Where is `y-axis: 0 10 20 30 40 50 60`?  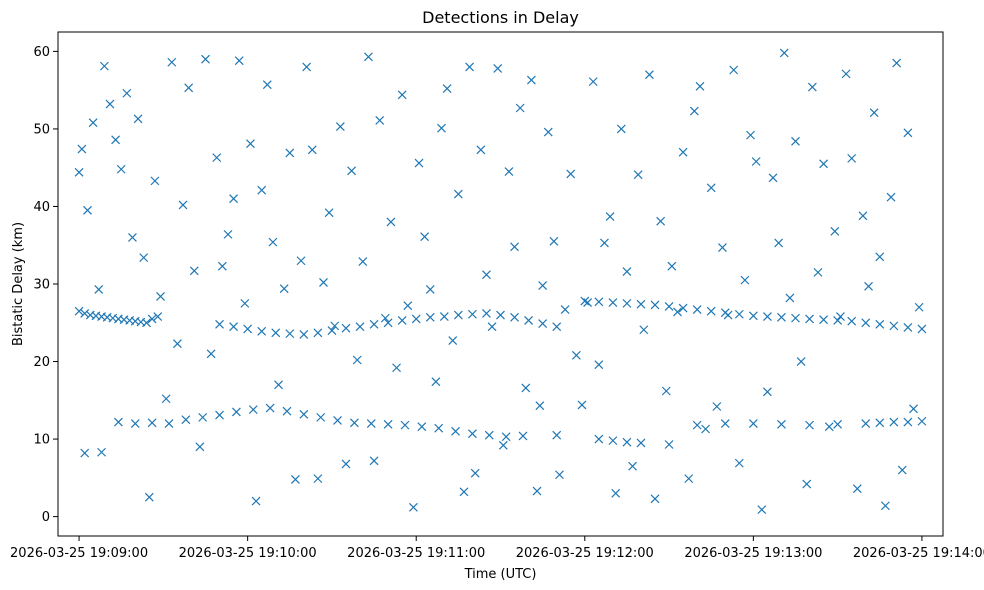 y-axis: 0 10 20 30 40 50 60 is located at coordinates (45, 285).